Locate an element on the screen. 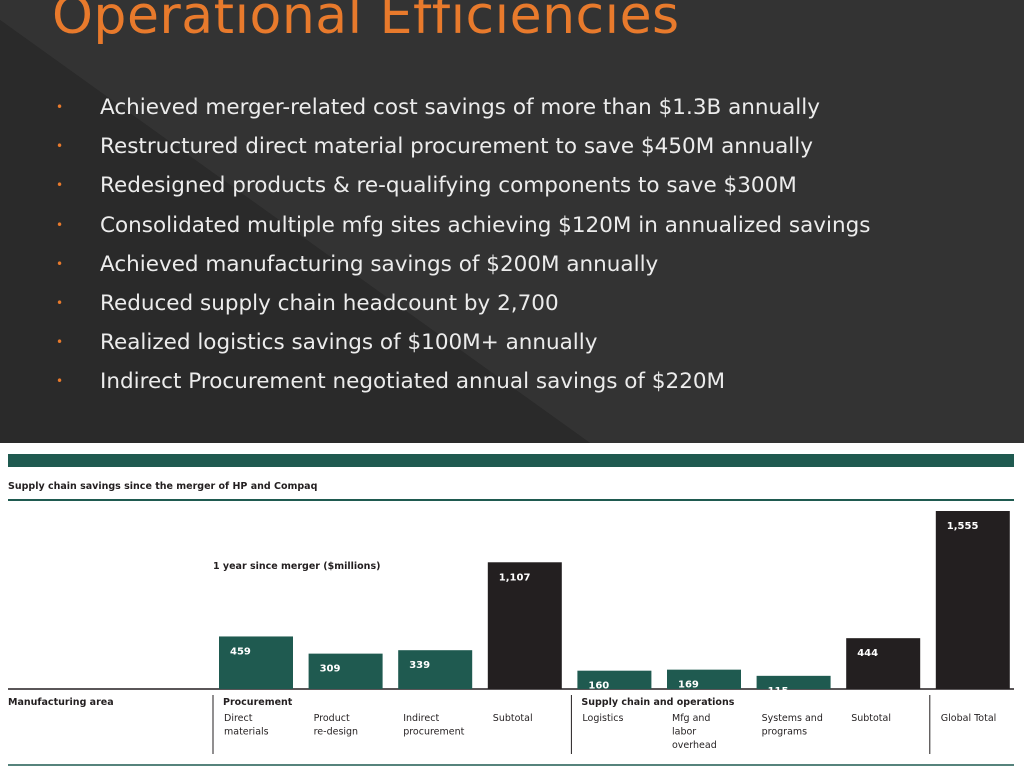 The width and height of the screenshot is (1024, 768). row-label-manufacturing-area: Manufacturing area is located at coordinates (61, 702).